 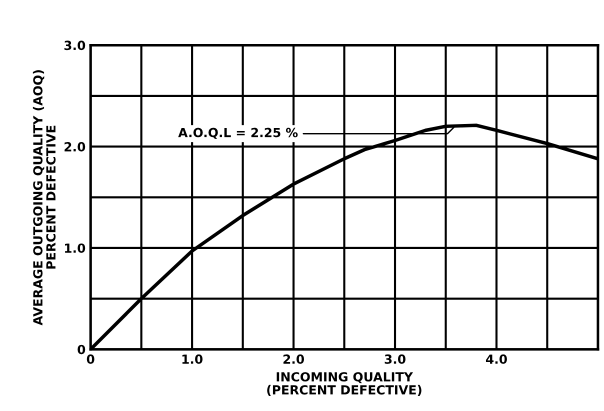 What do you see at coordinates (90, 359) in the screenshot?
I see `x-tick-label: 0` at bounding box center [90, 359].